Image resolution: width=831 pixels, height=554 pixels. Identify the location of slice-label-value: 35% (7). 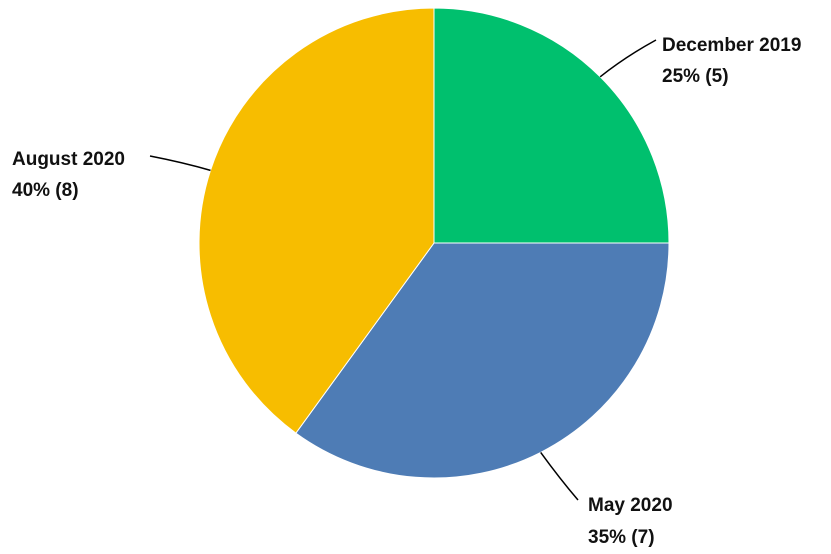
(621, 537).